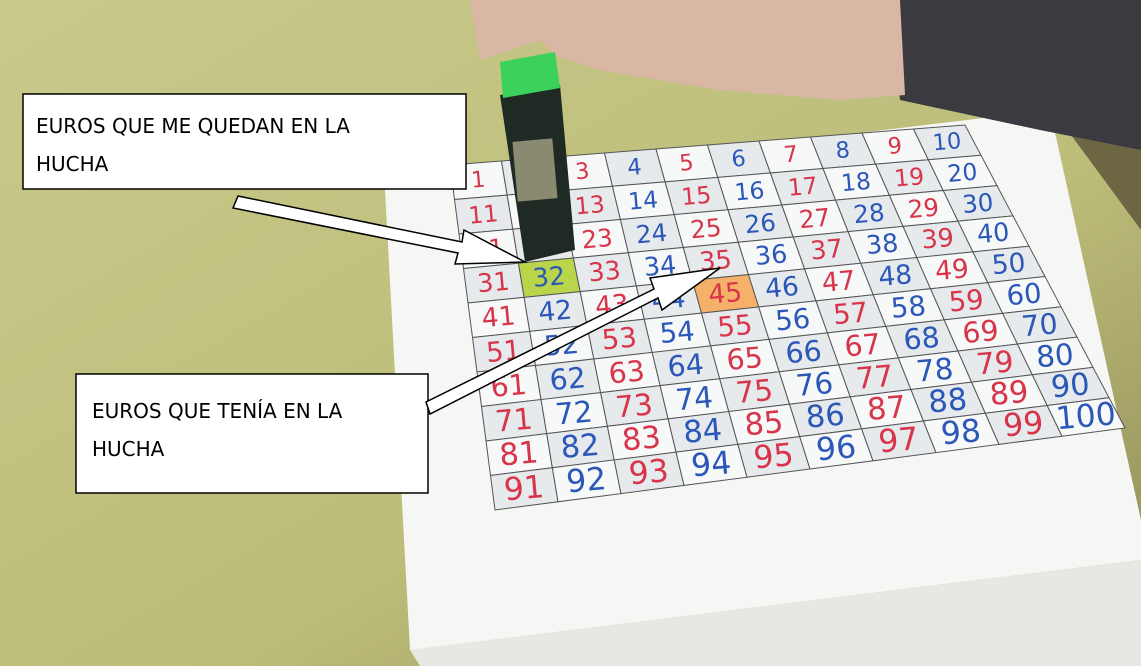  Describe the element at coordinates (744, 359) in the screenshot. I see `cell-number: 65` at that location.